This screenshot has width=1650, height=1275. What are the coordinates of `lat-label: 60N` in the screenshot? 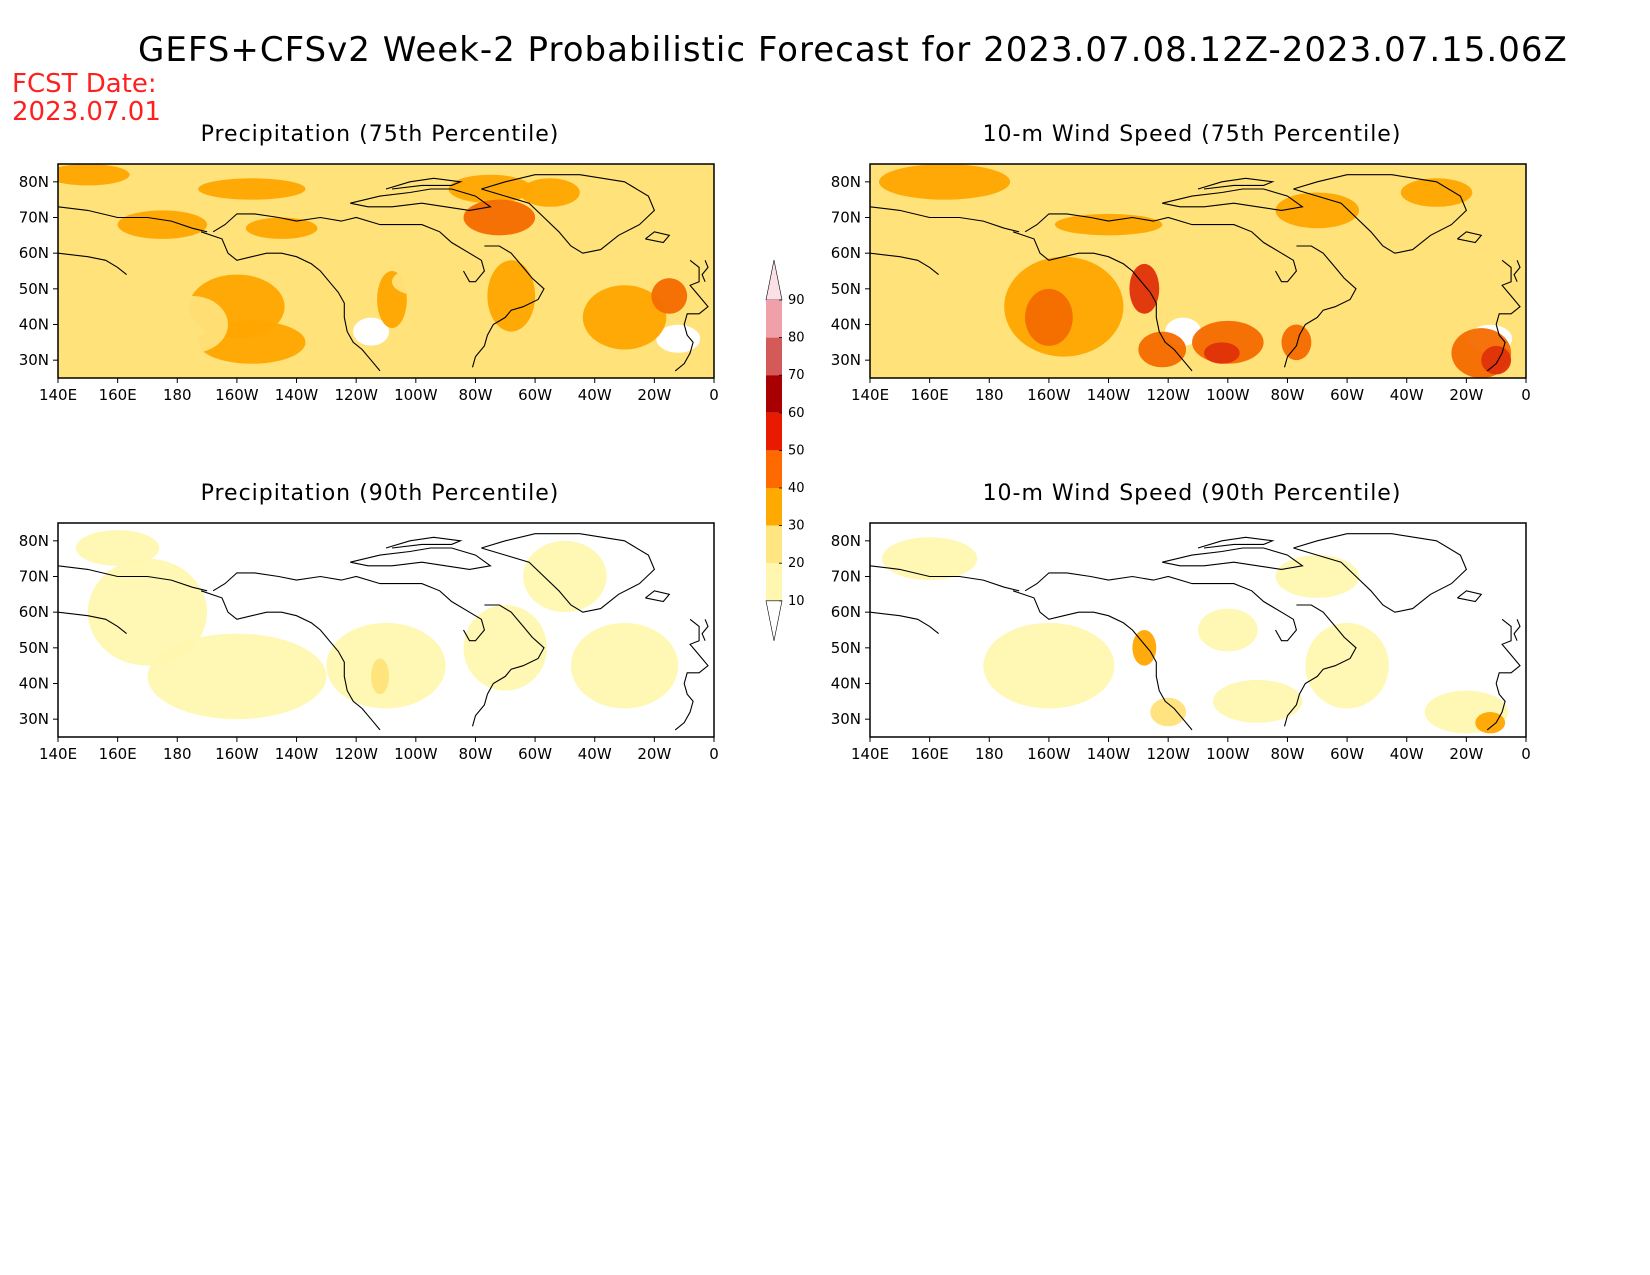 It's located at (846, 612).